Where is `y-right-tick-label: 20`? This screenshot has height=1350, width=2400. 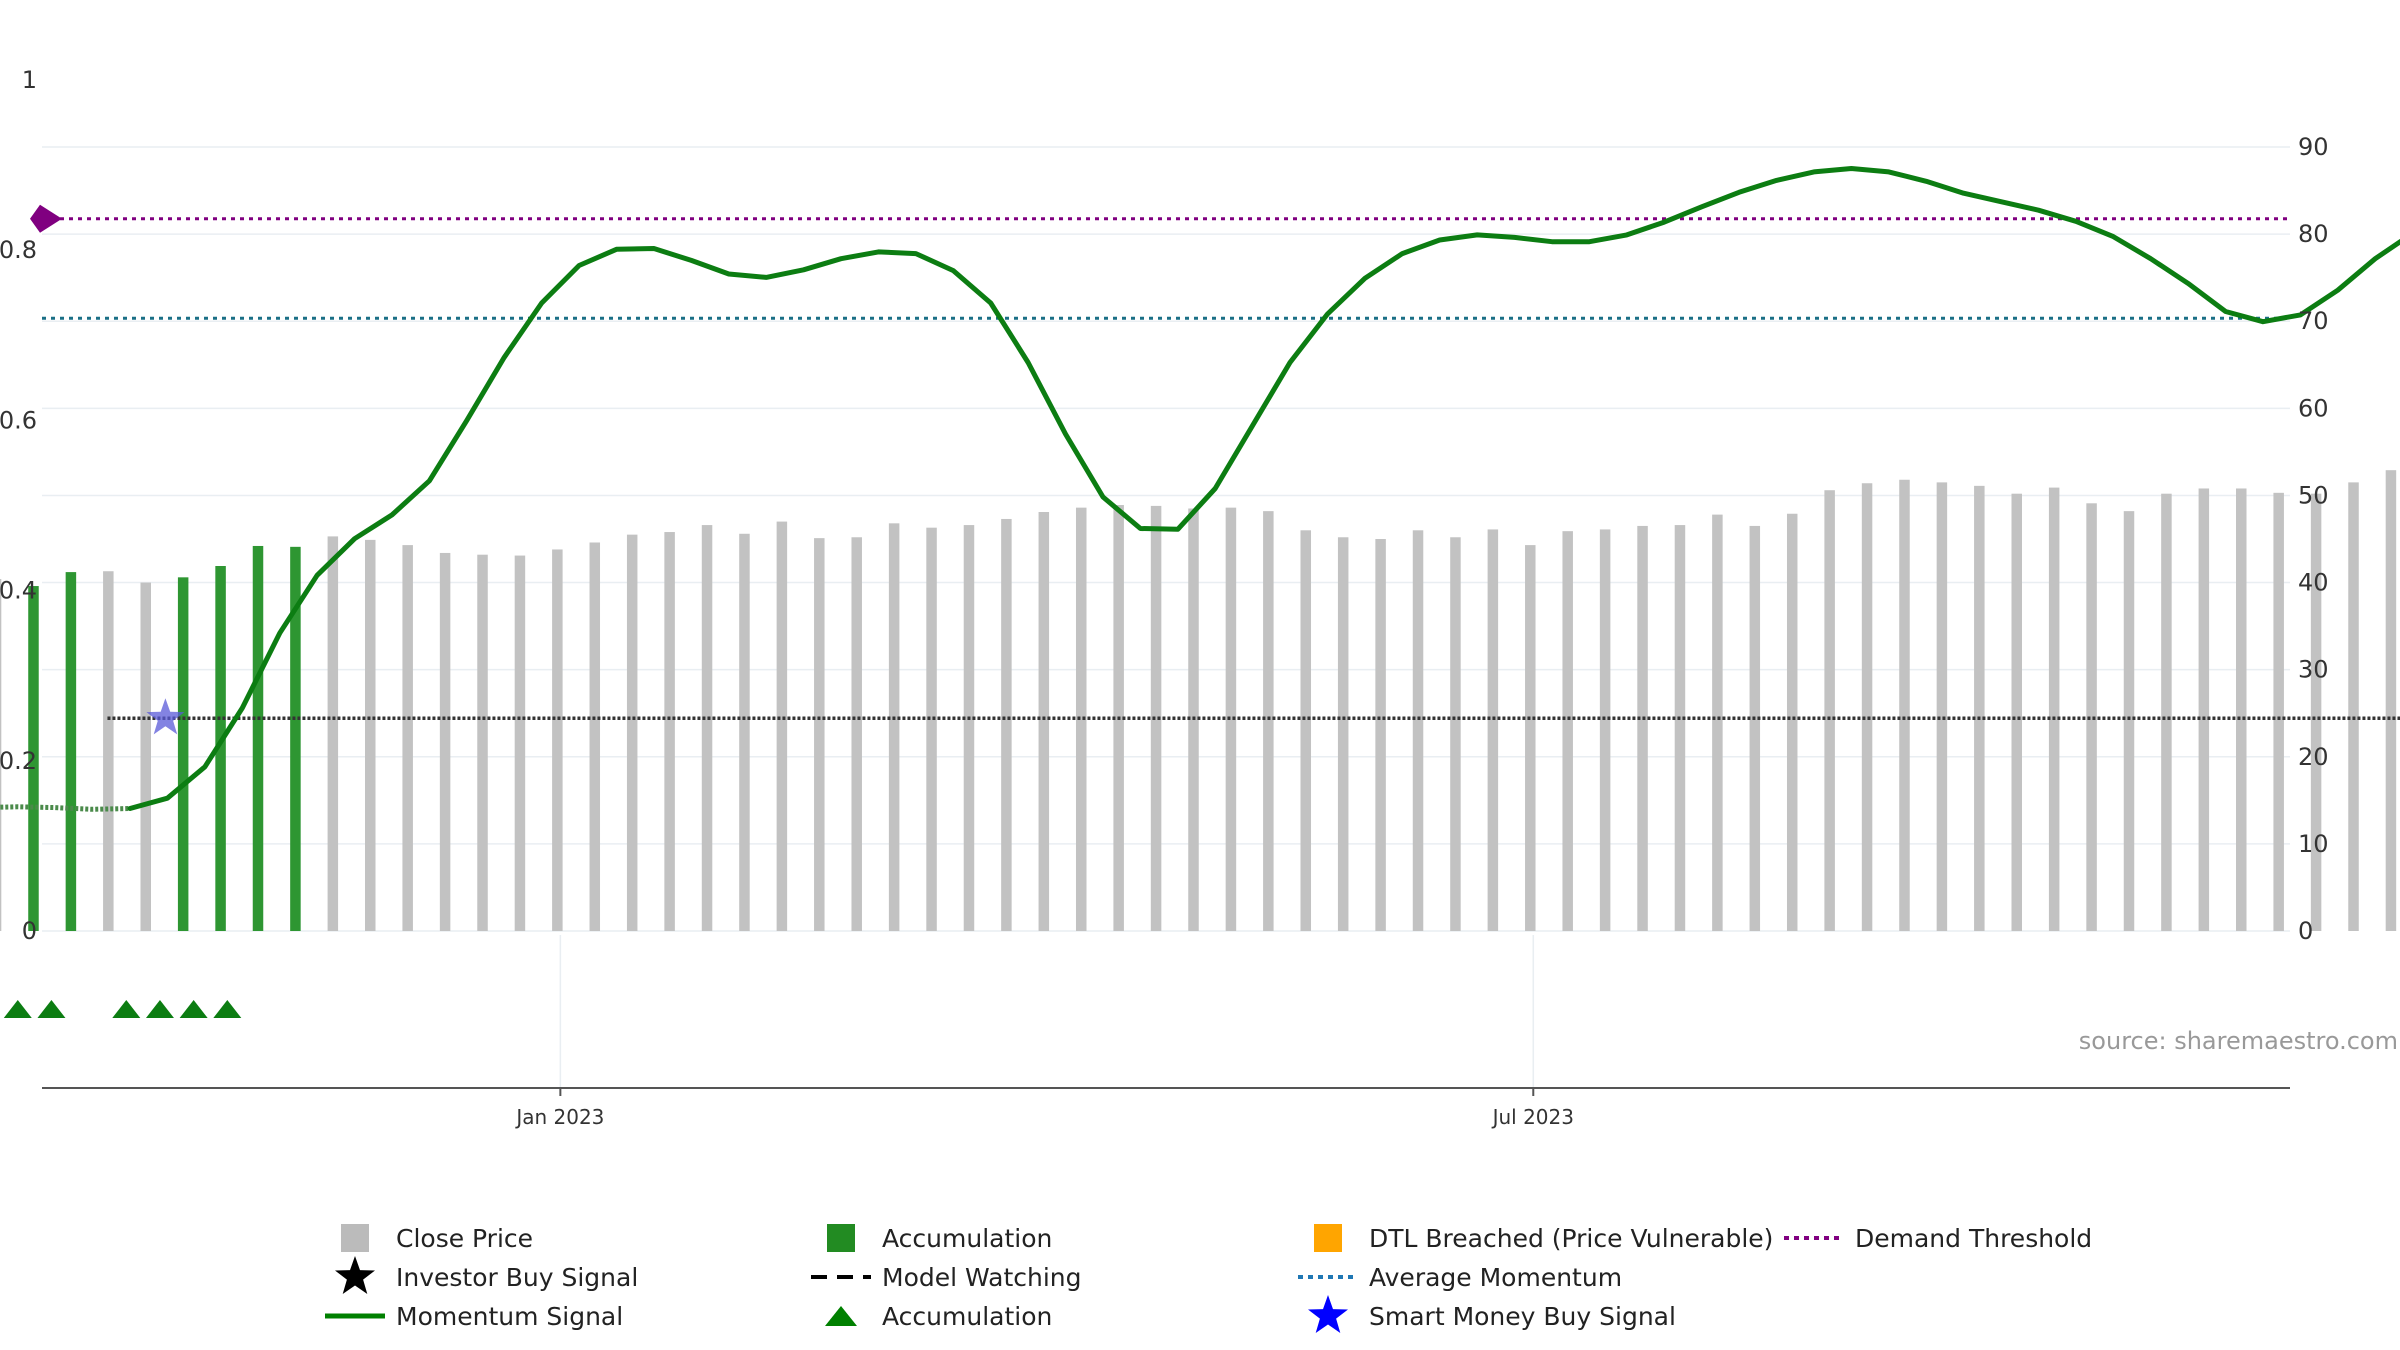
y-right-tick-label: 20 is located at coordinates (2313, 757).